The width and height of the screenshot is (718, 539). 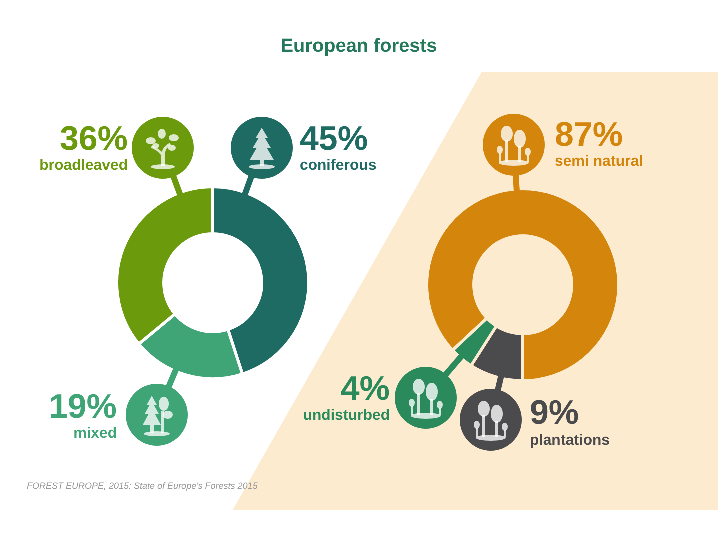 I want to click on data-label: 87%, so click(x=589, y=135).